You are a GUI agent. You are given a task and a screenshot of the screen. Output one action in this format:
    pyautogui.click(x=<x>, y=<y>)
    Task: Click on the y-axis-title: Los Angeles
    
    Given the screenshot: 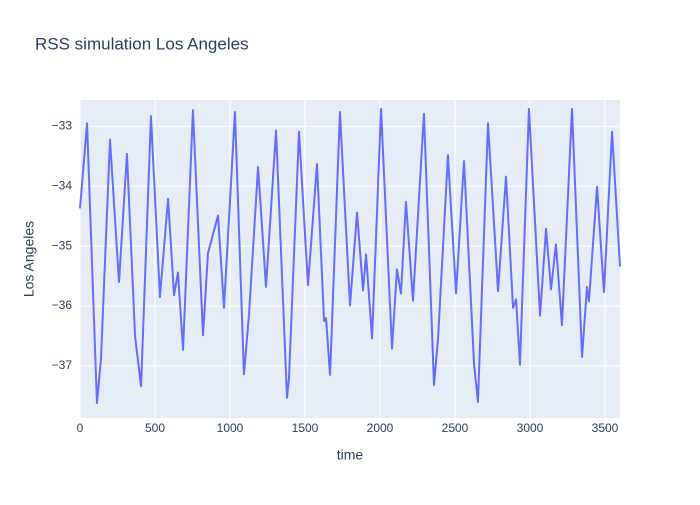 What is the action you would take?
    pyautogui.click(x=29, y=259)
    